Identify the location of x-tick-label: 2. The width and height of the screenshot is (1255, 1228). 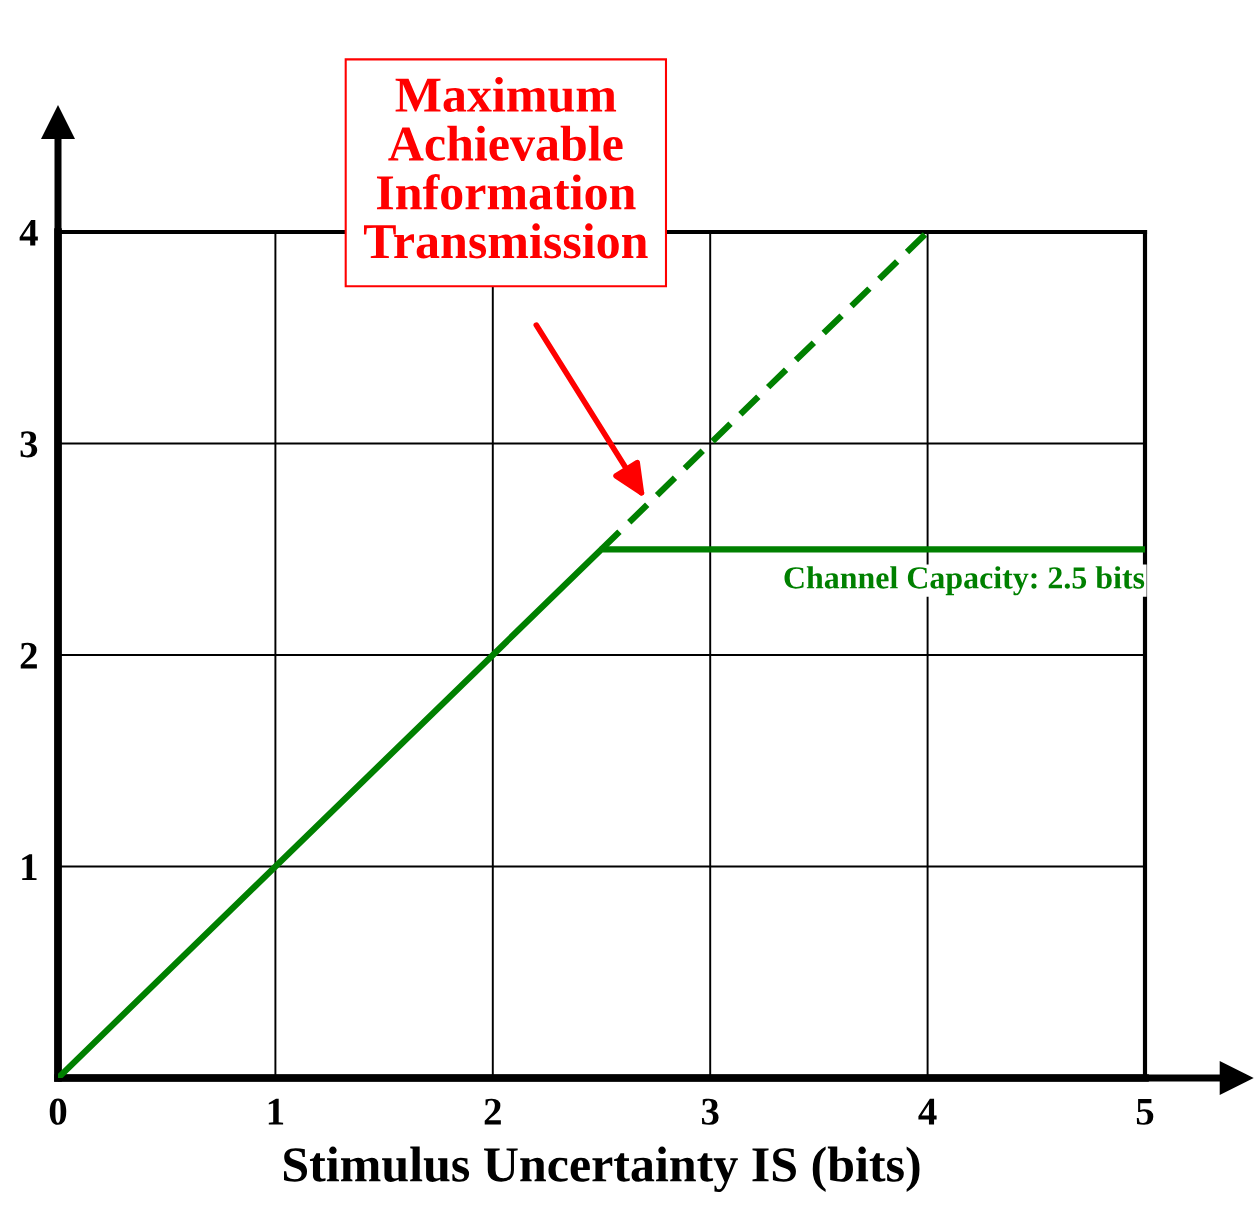
(492, 1111).